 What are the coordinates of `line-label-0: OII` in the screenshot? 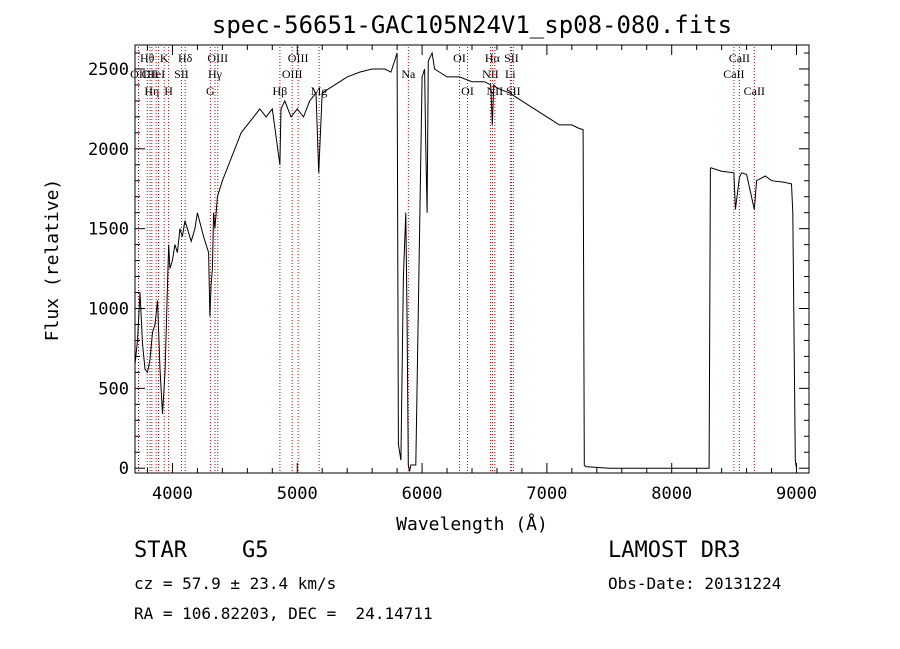 It's located at (138, 74).